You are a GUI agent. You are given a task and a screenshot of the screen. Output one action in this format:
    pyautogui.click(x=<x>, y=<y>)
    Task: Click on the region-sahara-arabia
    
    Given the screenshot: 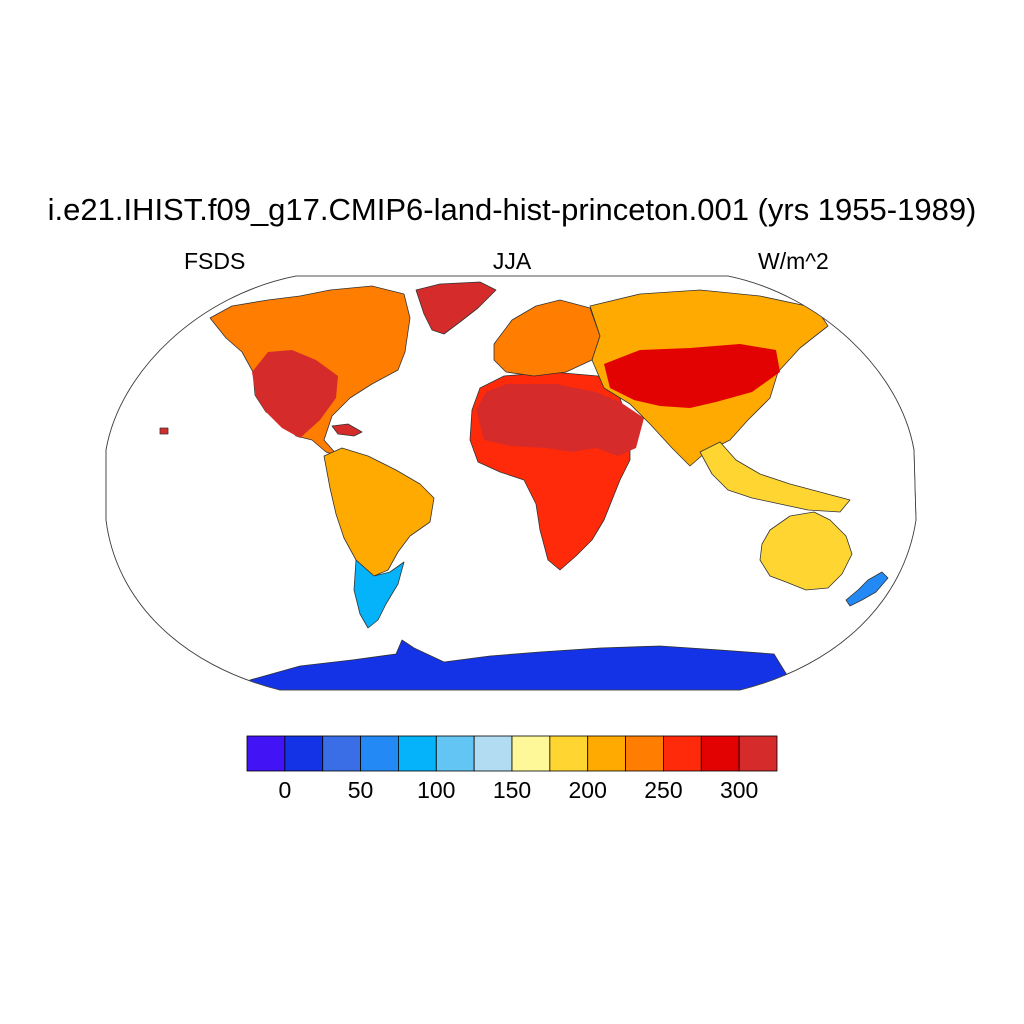 What is the action you would take?
    pyautogui.click(x=560, y=420)
    